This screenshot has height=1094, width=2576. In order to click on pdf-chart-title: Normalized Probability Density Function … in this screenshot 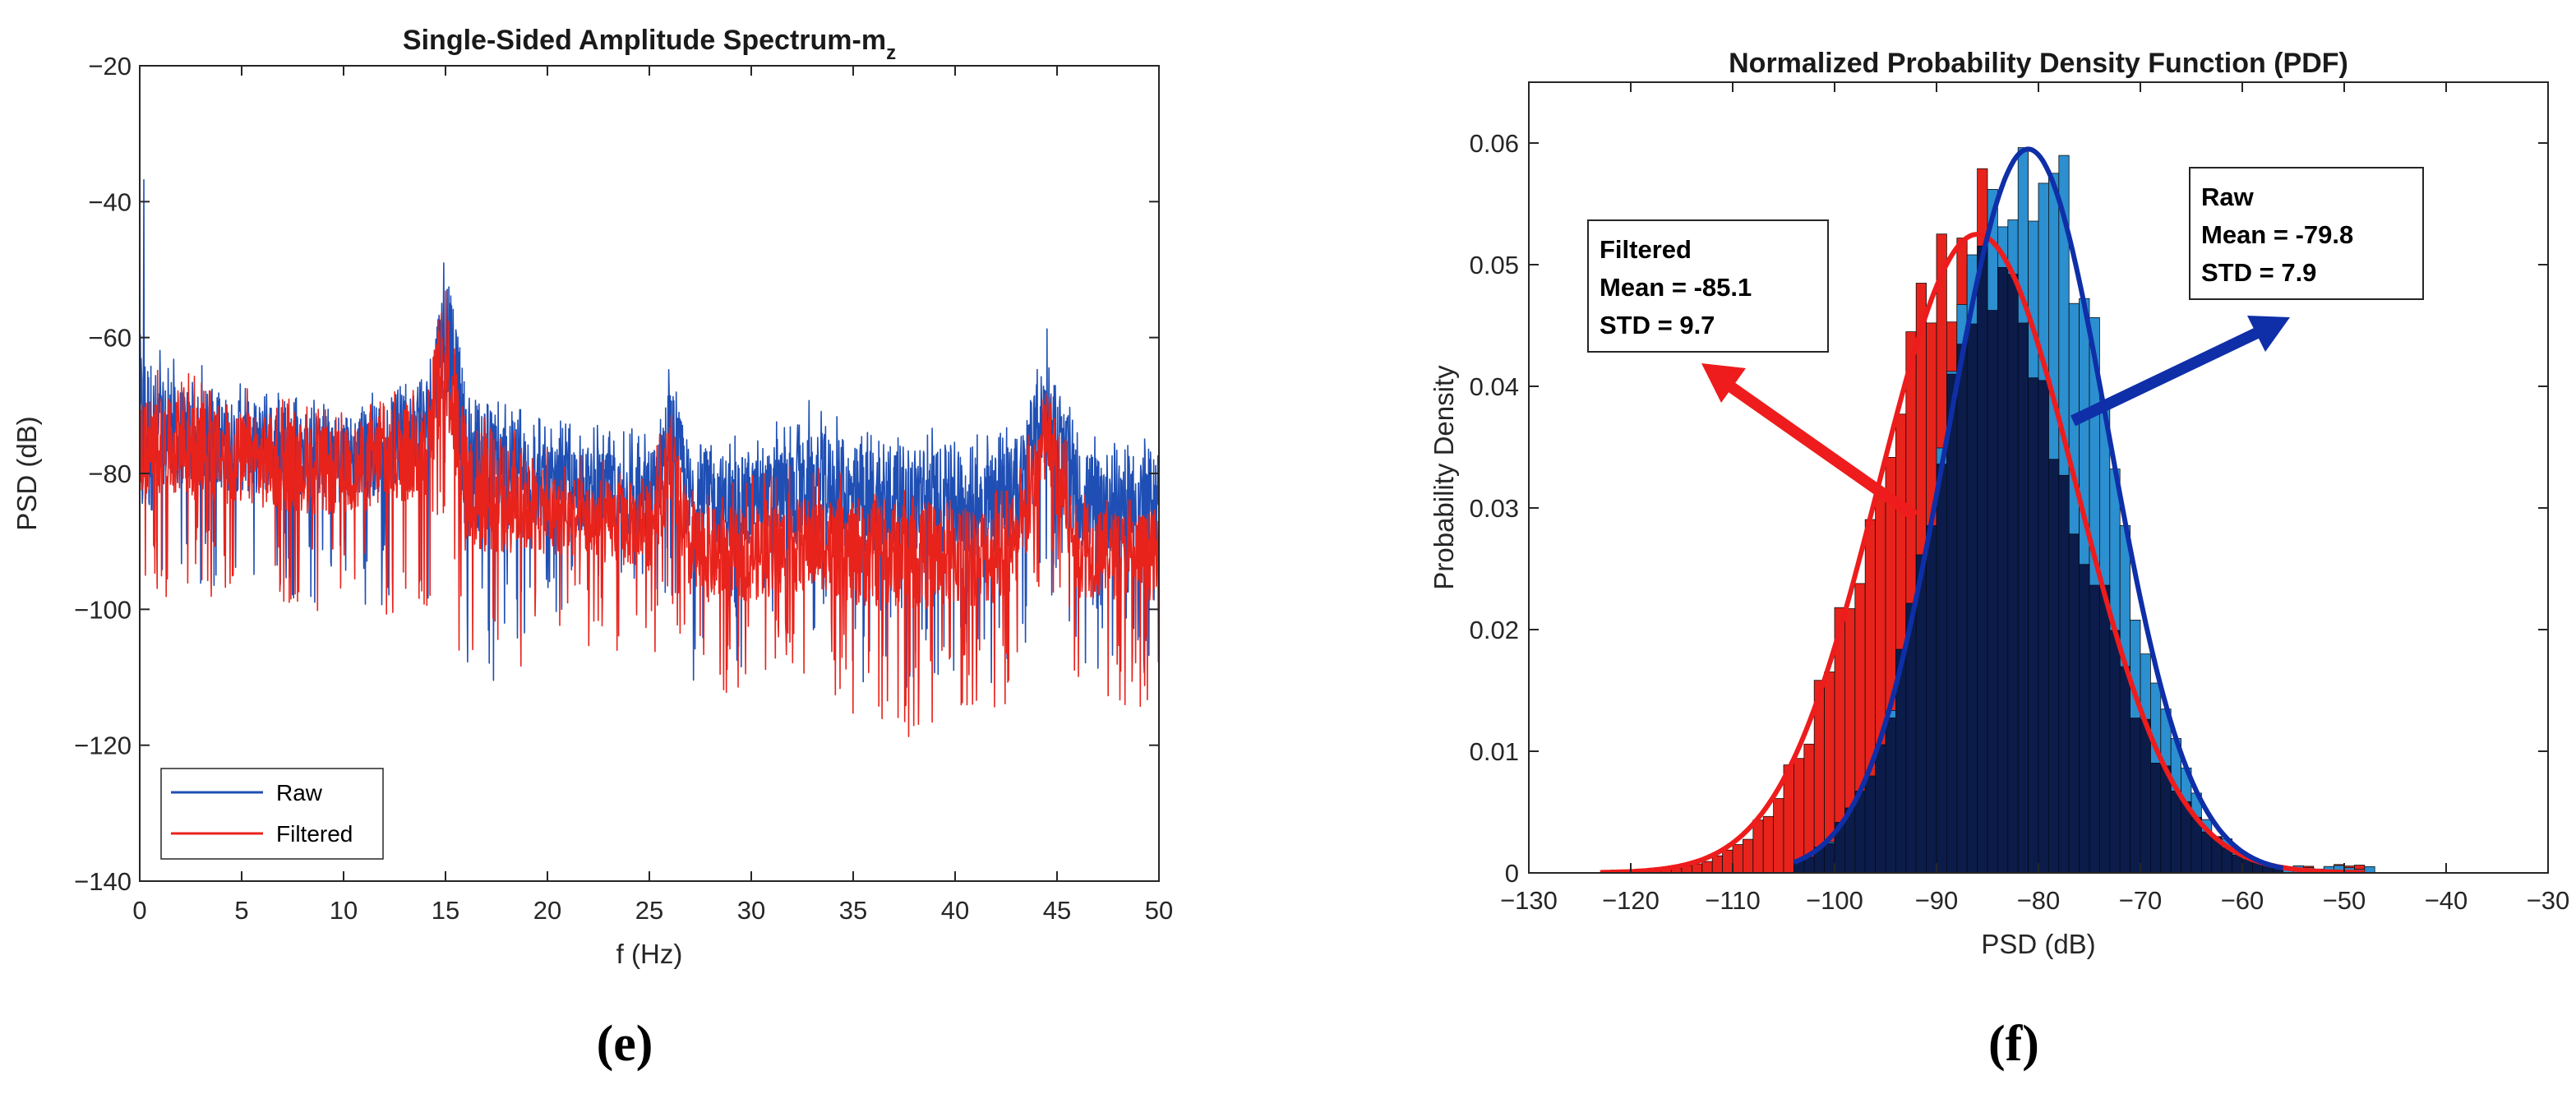, I will do `click(2038, 63)`.